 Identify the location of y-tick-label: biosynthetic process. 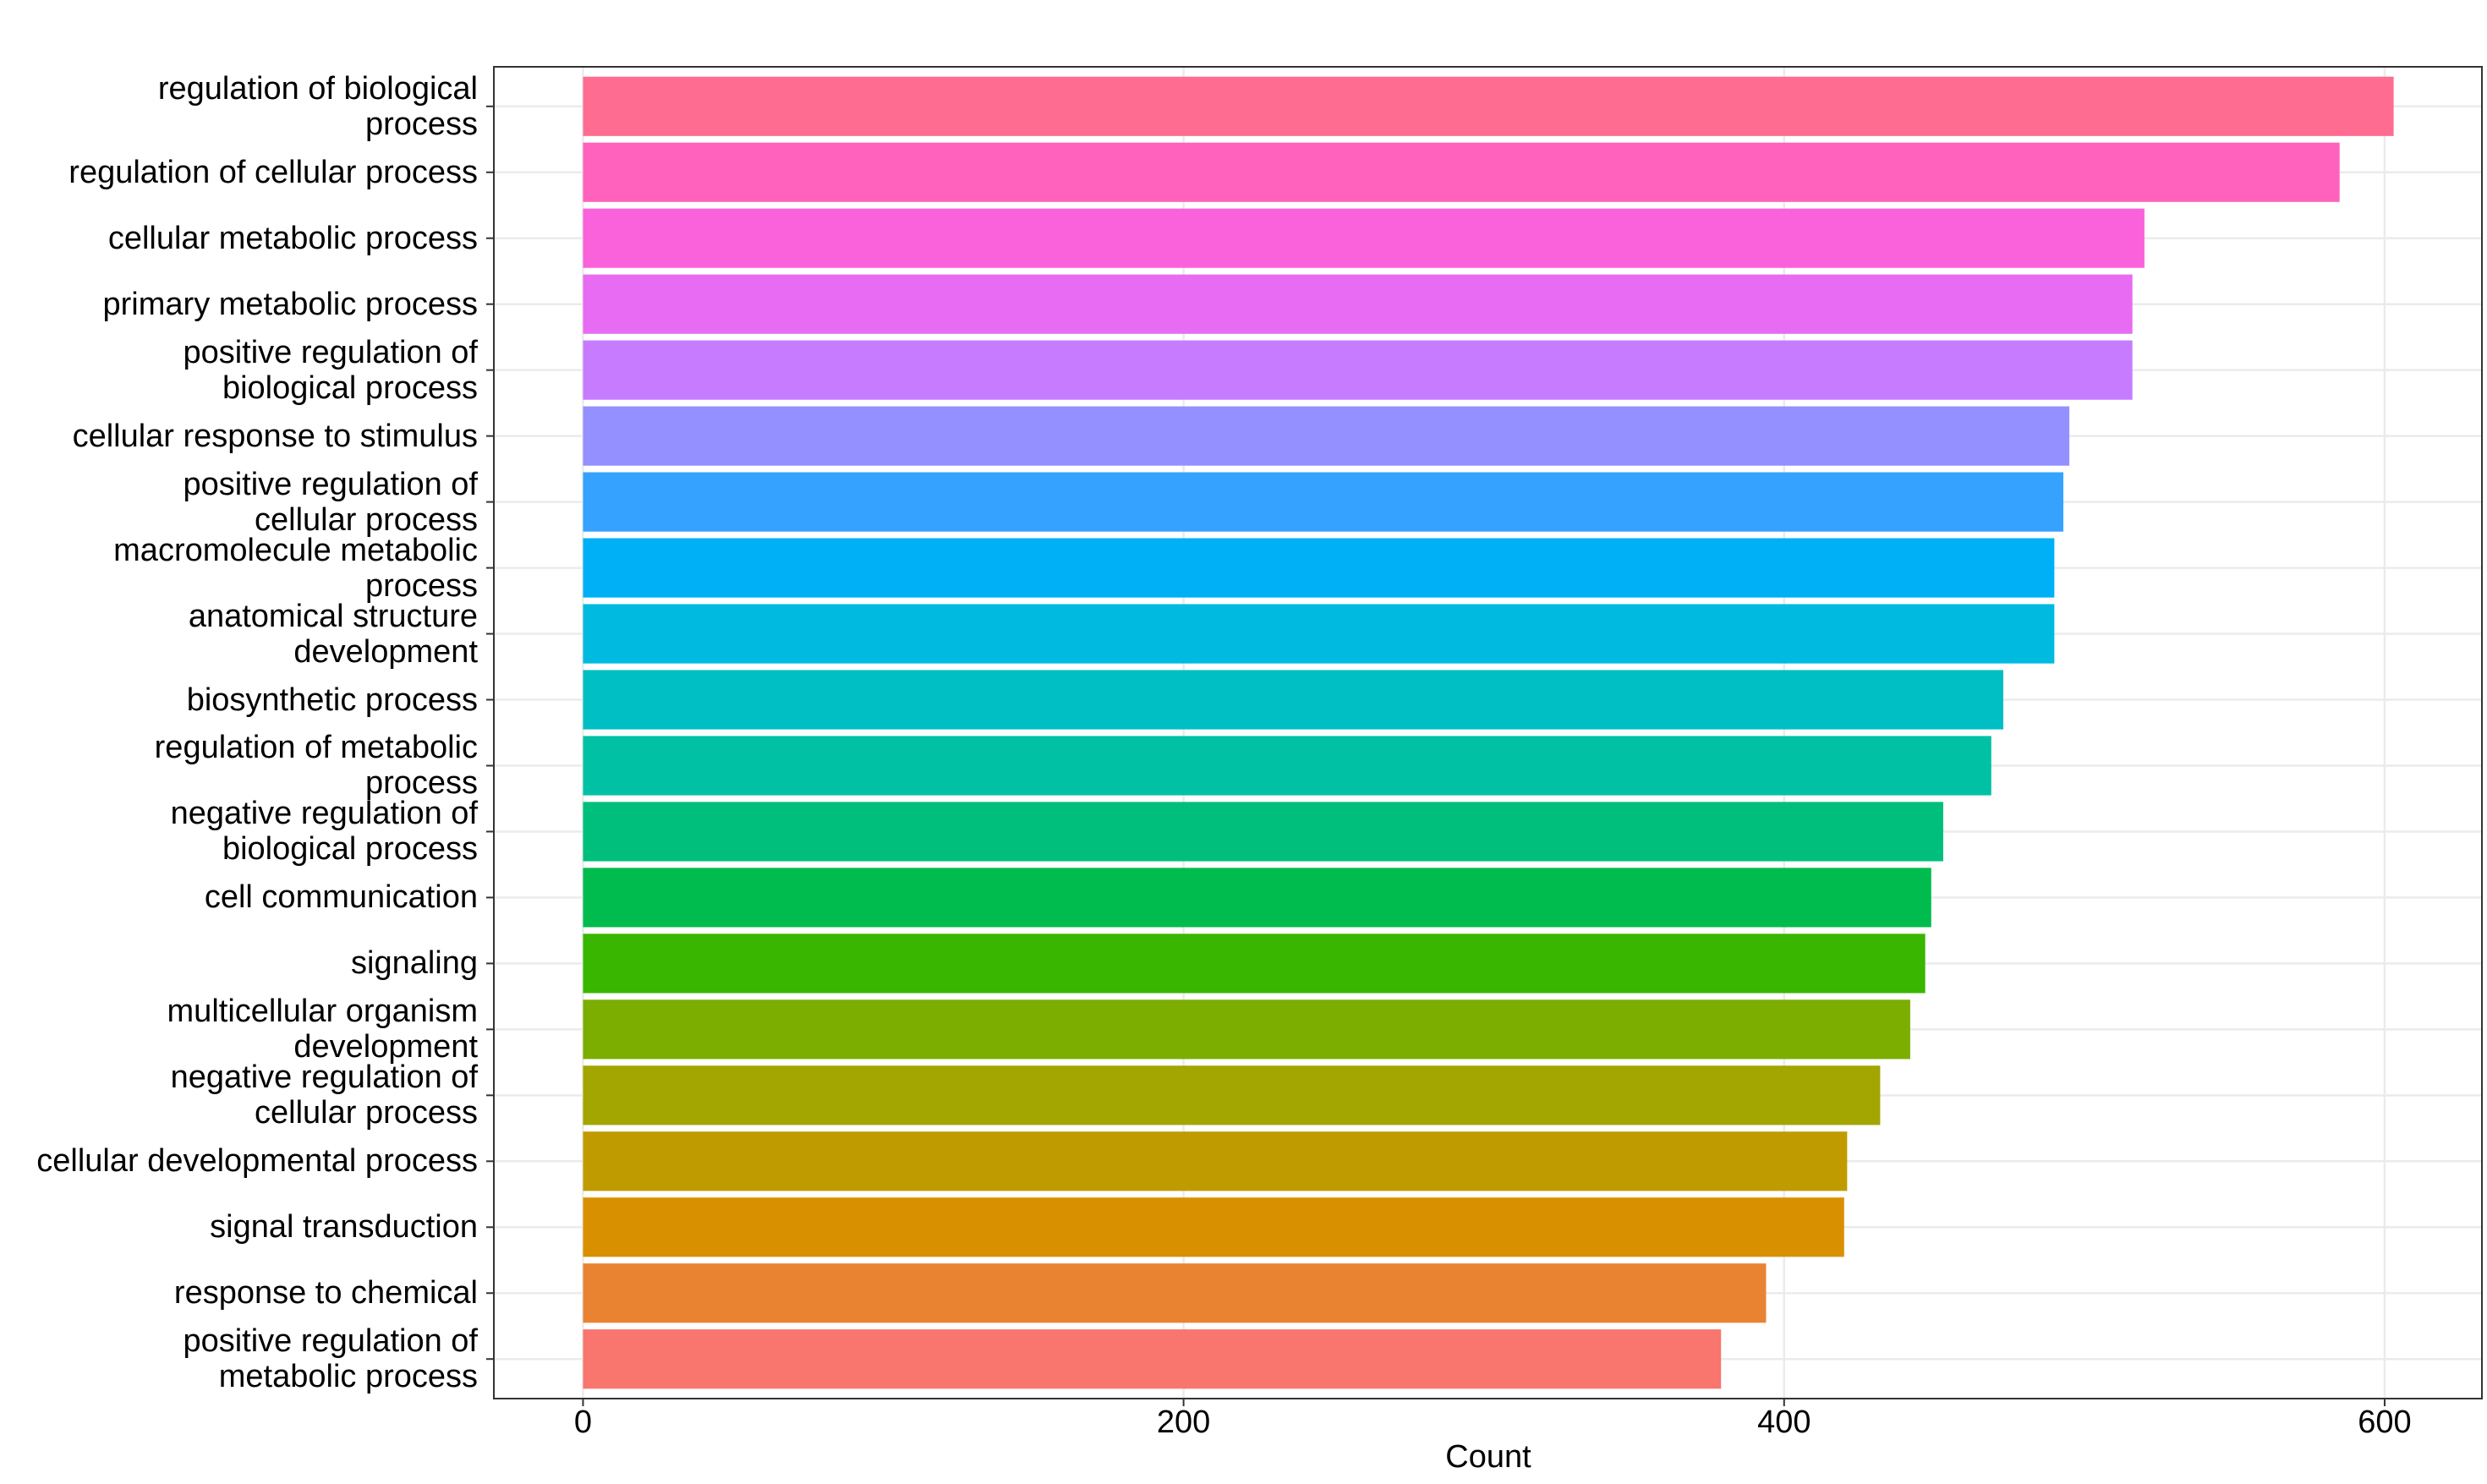
(332, 700).